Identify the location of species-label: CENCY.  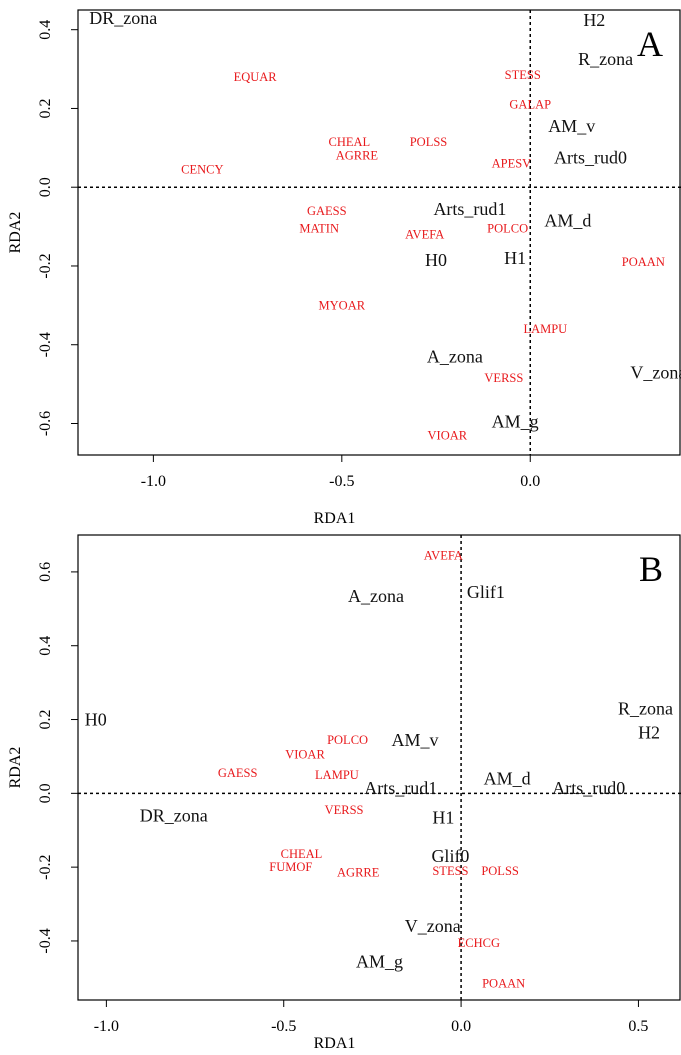
(202, 169).